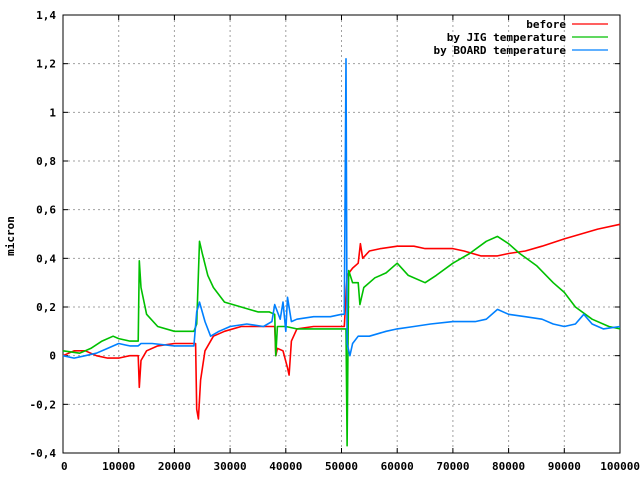 The image size is (640, 480). What do you see at coordinates (341, 466) in the screenshot?
I see `x-tick-label: 50000` at bounding box center [341, 466].